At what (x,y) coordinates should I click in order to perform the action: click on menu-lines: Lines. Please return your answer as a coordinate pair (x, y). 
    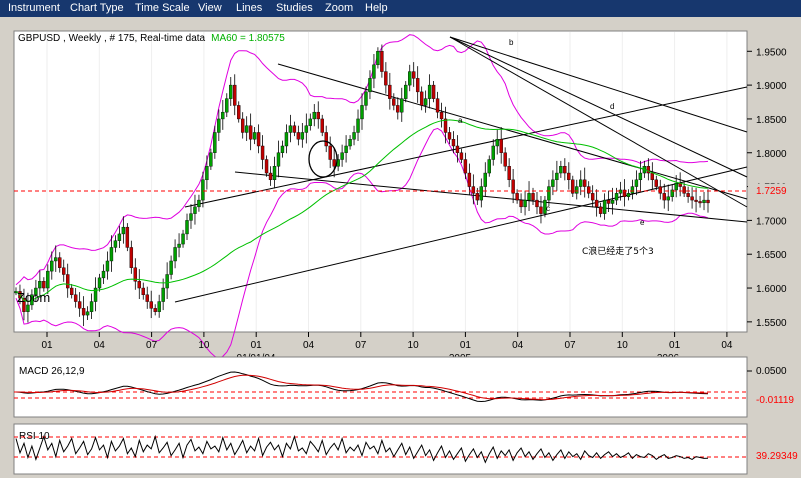
    Looking at the image, I should click on (249, 8).